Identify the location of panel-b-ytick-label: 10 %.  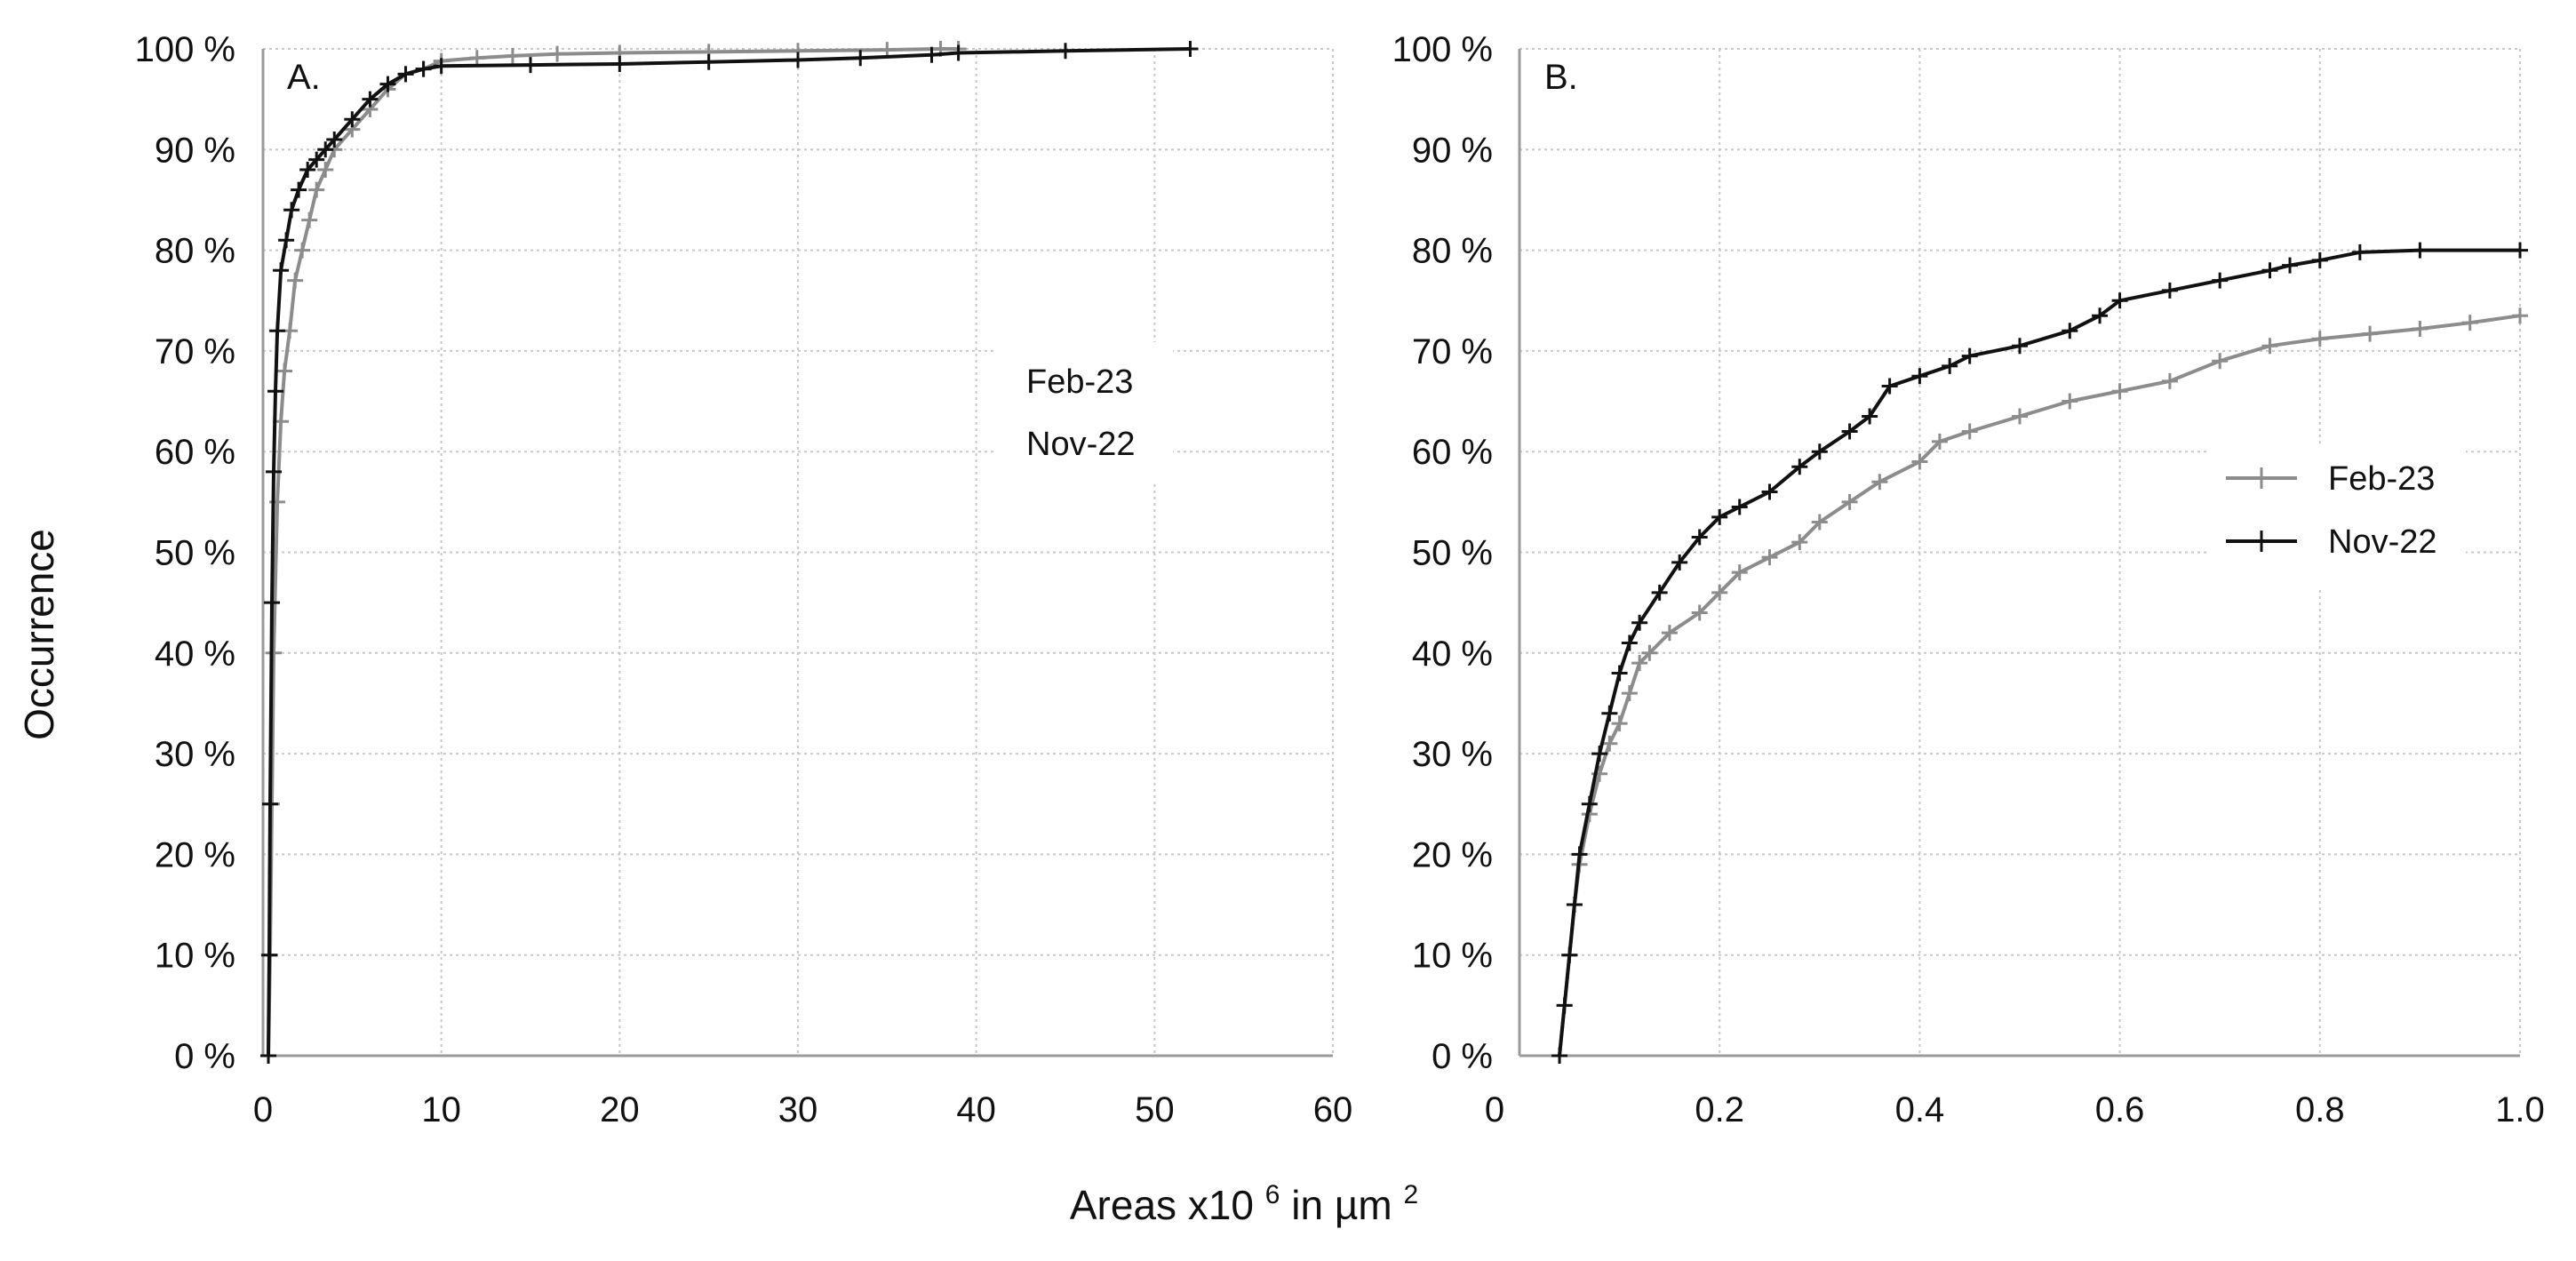
(1452, 957).